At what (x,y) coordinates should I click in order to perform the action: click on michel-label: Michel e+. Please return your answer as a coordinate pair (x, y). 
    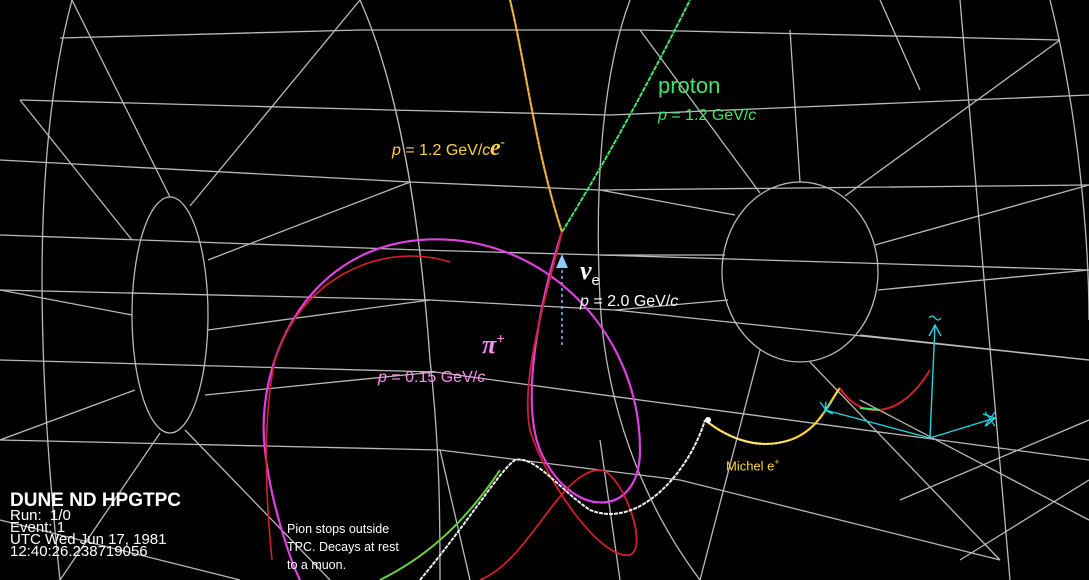
    Looking at the image, I should click on (753, 465).